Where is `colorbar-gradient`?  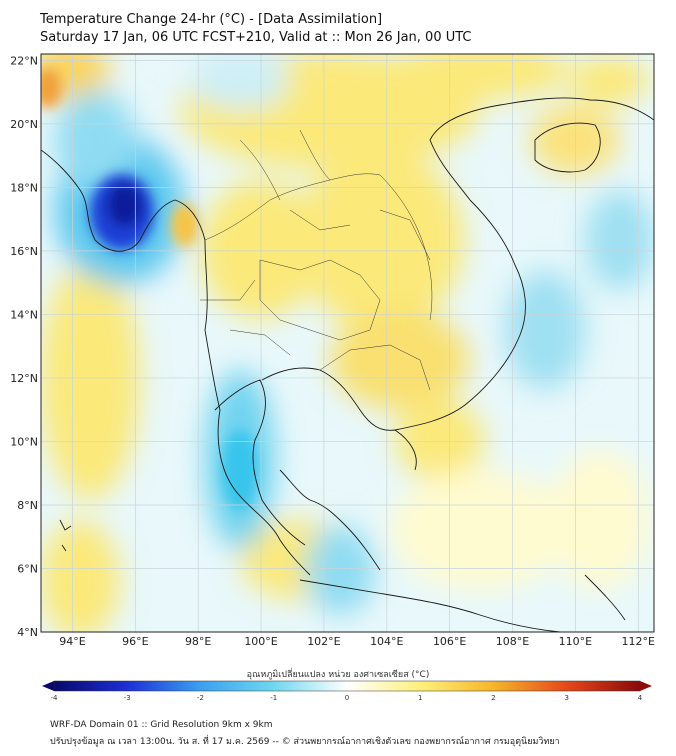 colorbar-gradient is located at coordinates (347, 686).